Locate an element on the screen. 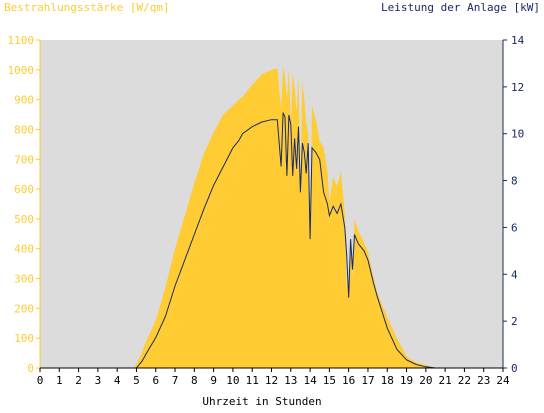 This screenshot has height=413, width=544. x-tick-label: 4 is located at coordinates (117, 380).